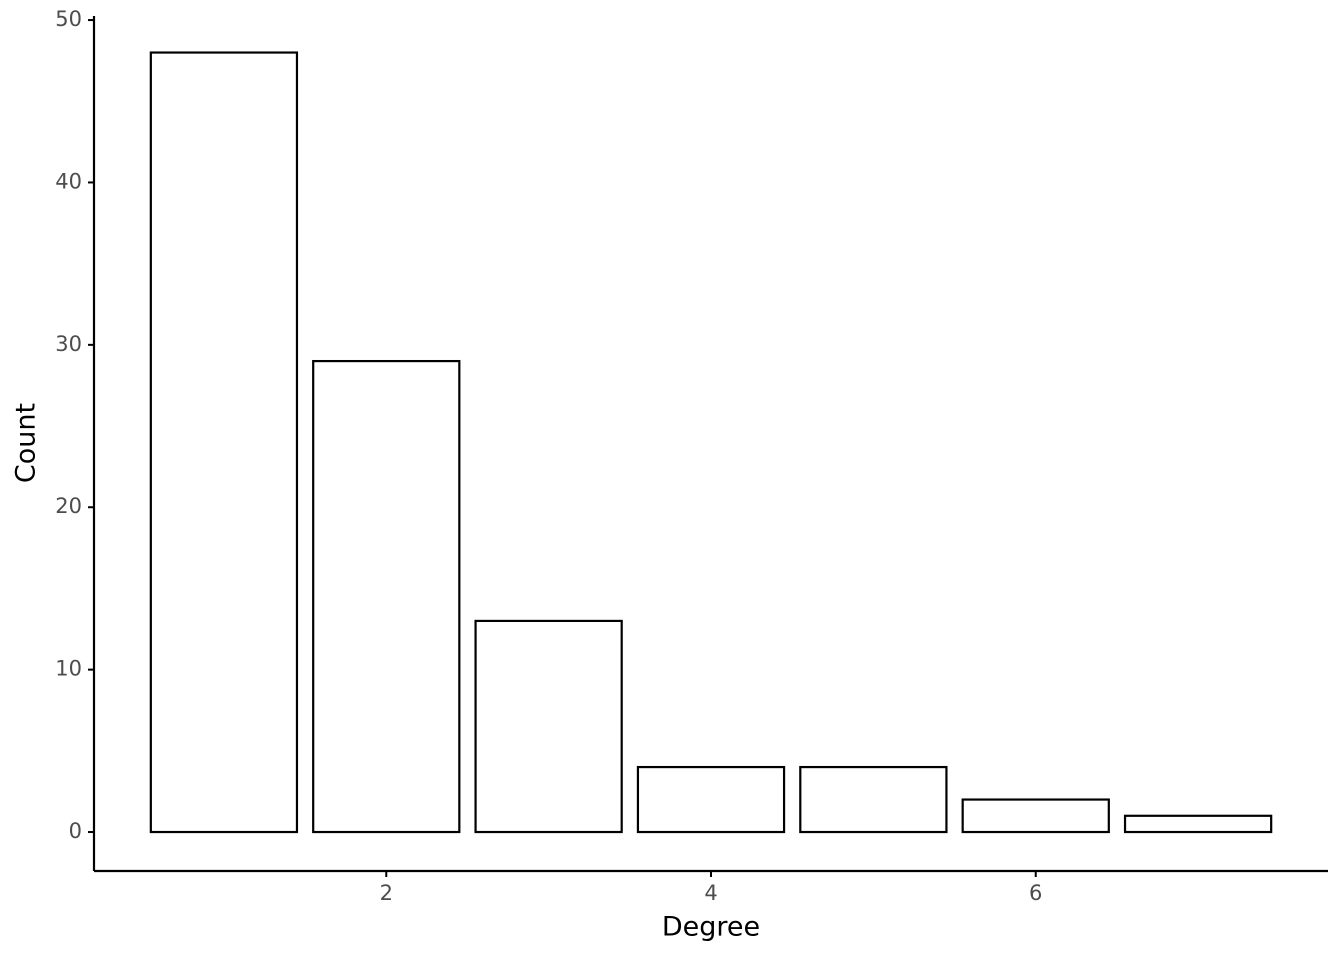 Image resolution: width=1344 pixels, height=960 pixels. I want to click on y-tick-label: 50, so click(68, 19).